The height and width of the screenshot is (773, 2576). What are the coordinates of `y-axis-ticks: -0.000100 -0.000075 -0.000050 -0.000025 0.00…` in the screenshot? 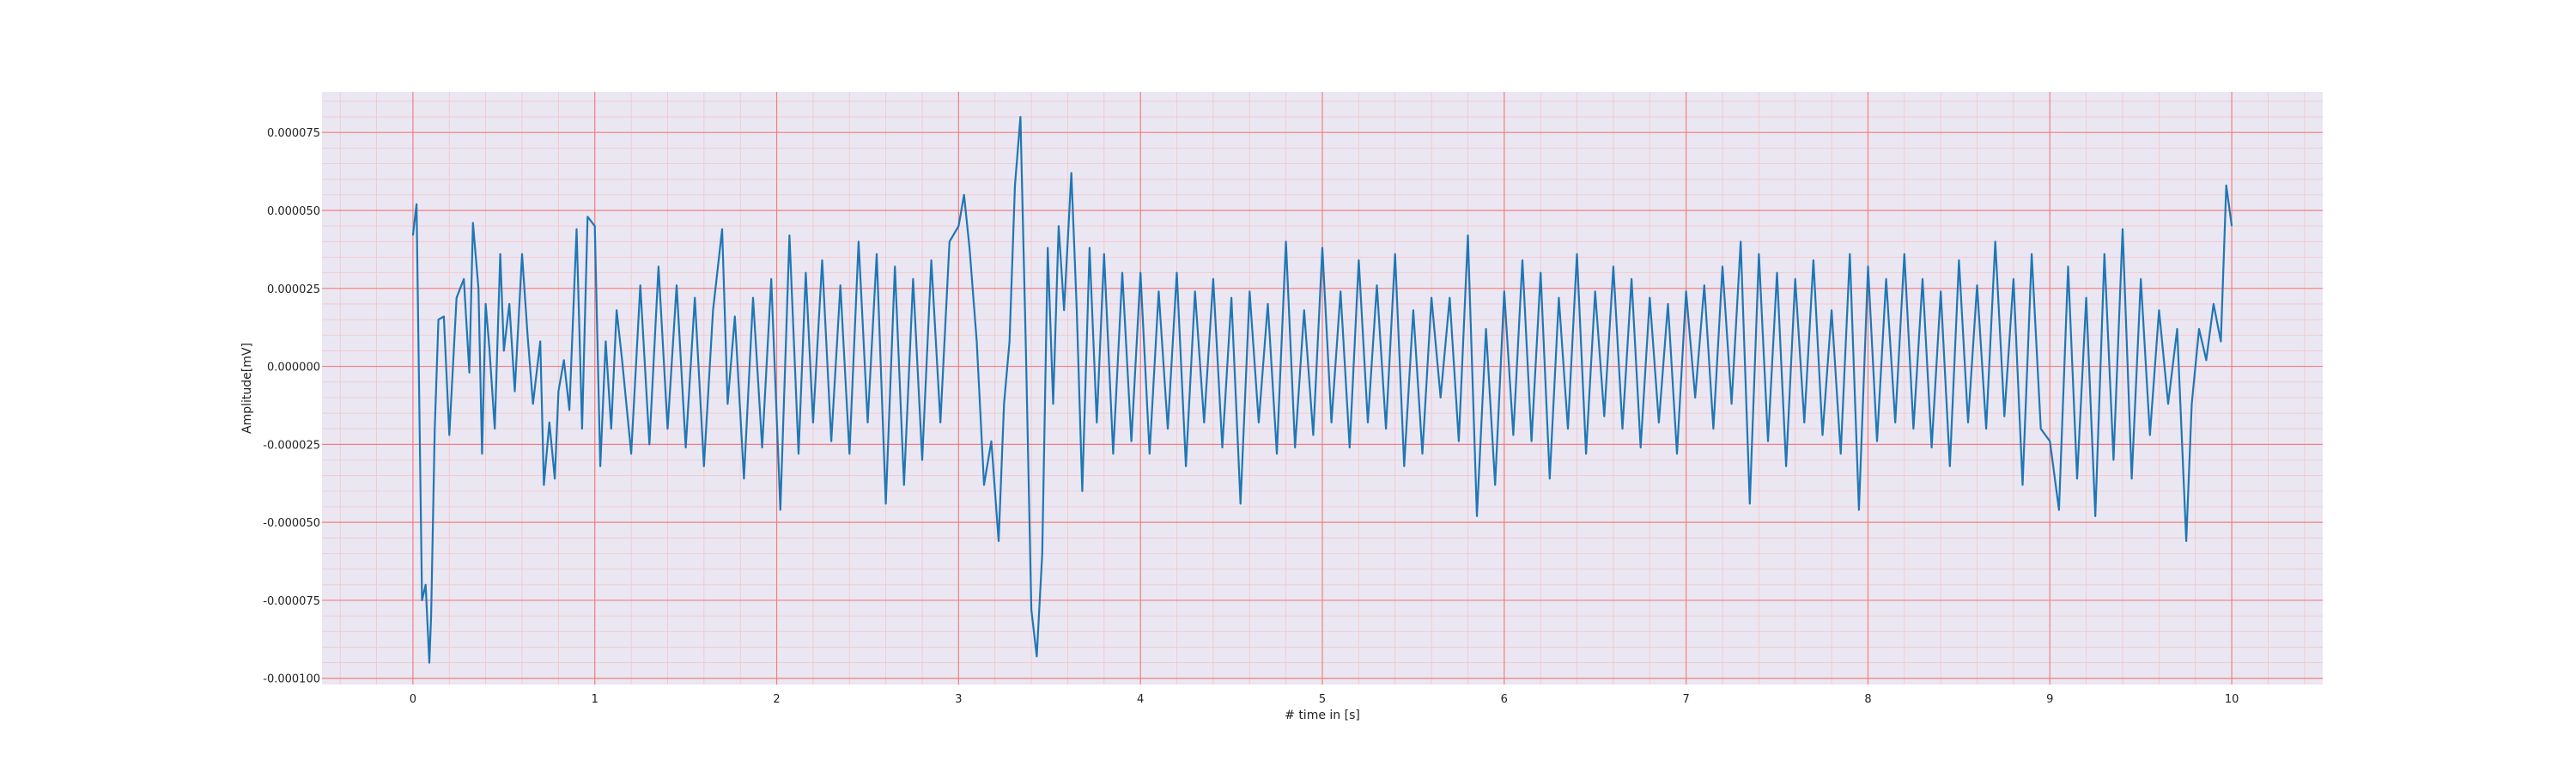 It's located at (291, 406).